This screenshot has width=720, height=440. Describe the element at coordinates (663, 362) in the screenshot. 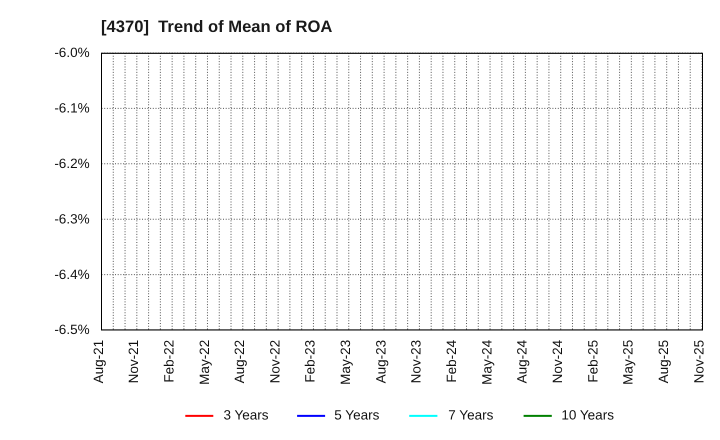

I see `svg-text: Aug-25` at that location.